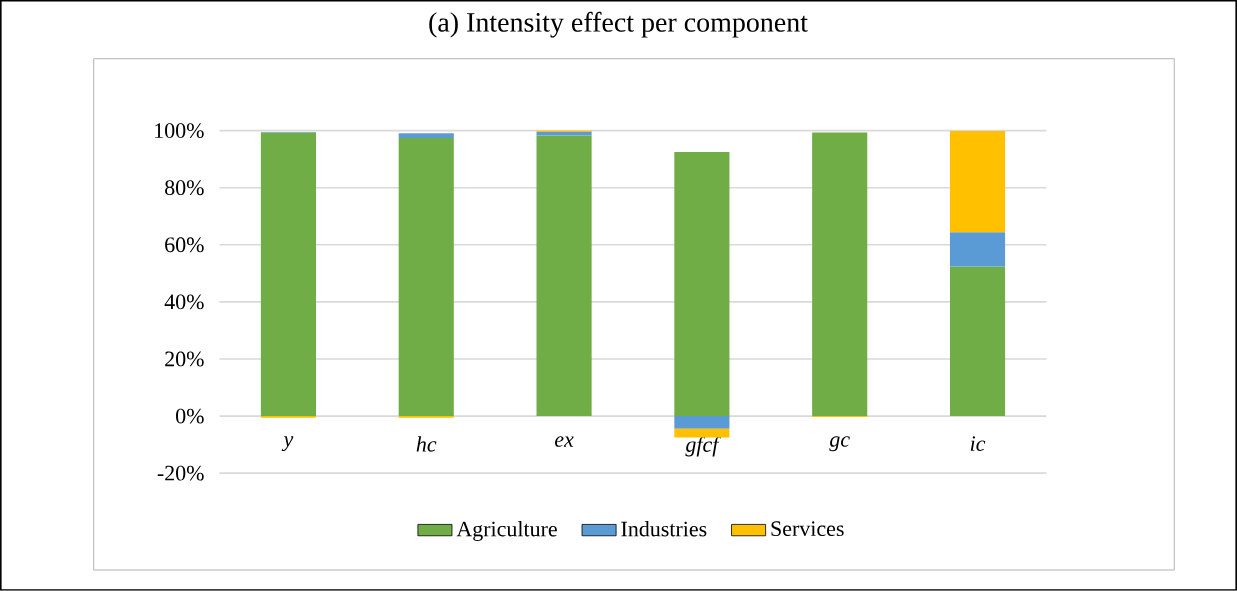 The width and height of the screenshot is (1237, 591). What do you see at coordinates (564, 441) in the screenshot?
I see `x-tick-label: ex` at bounding box center [564, 441].